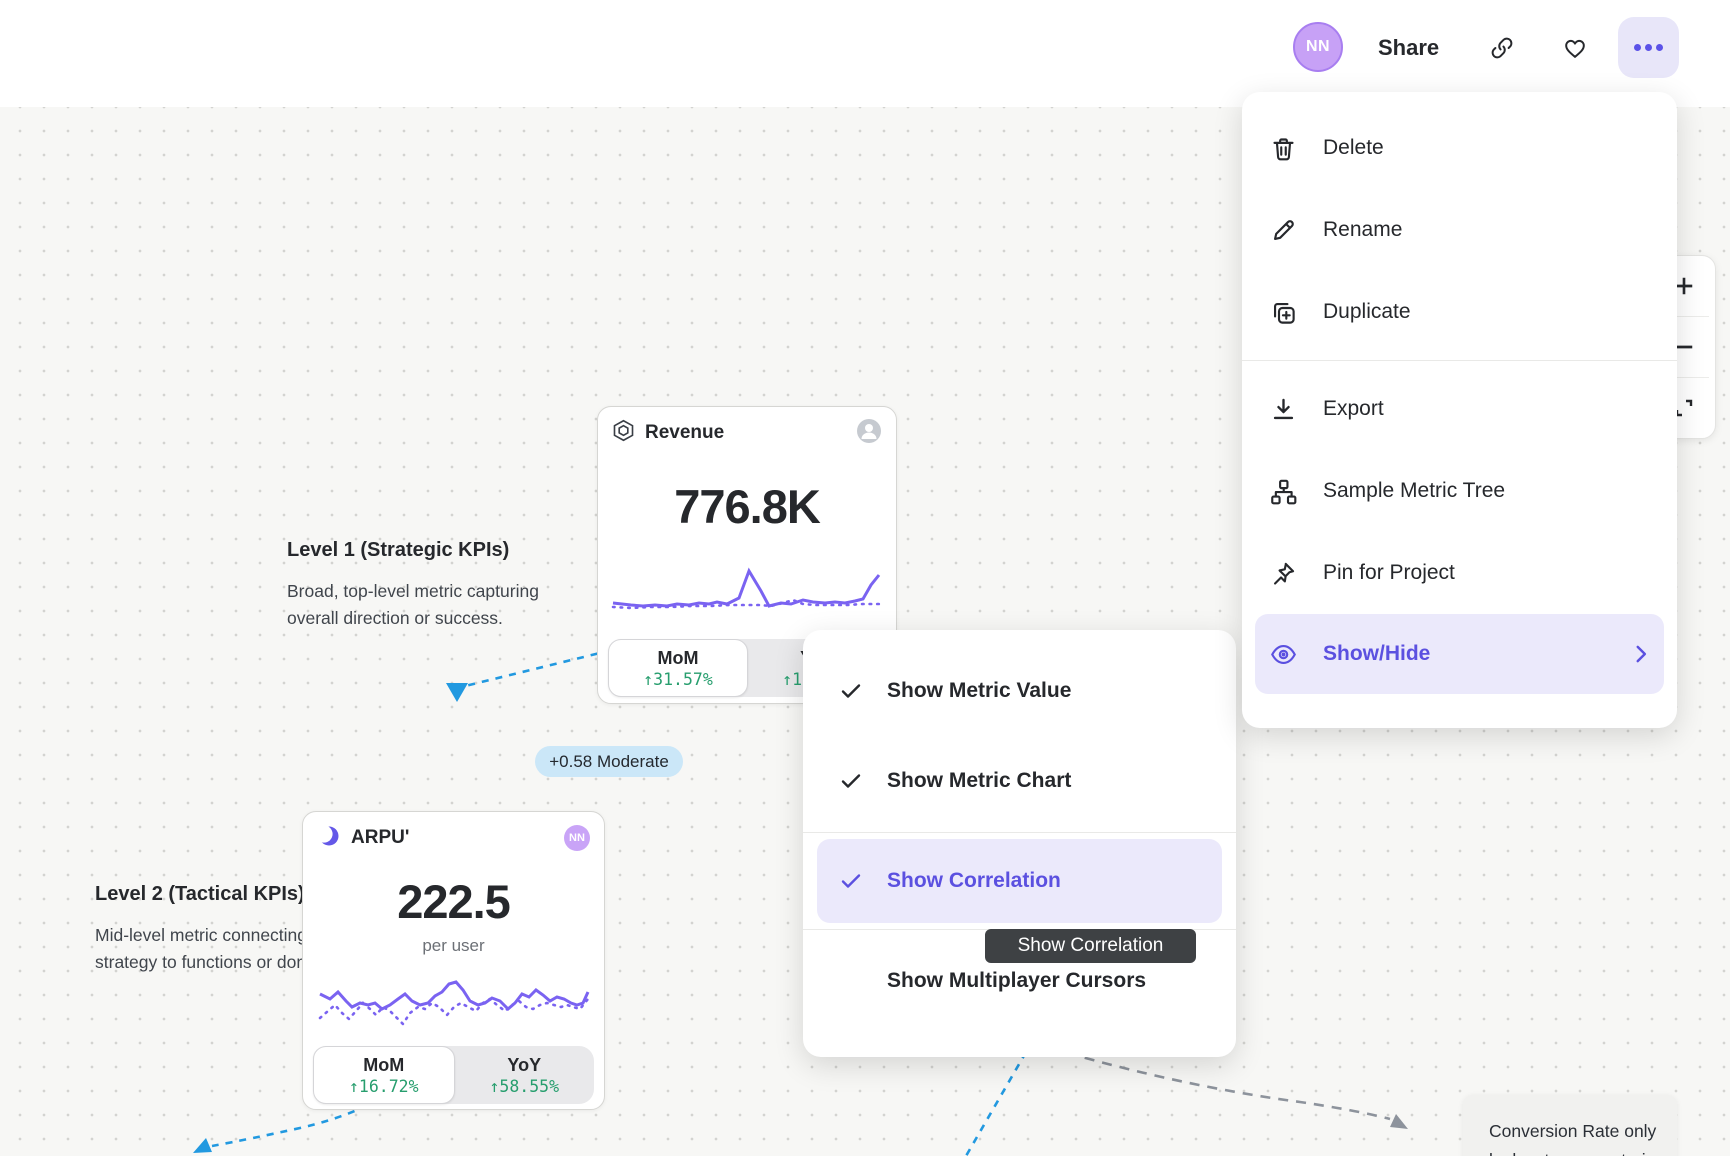 This screenshot has width=1730, height=1156. What do you see at coordinates (678, 679) in the screenshot?
I see `toggle-mom-value: ↑31.57%` at bounding box center [678, 679].